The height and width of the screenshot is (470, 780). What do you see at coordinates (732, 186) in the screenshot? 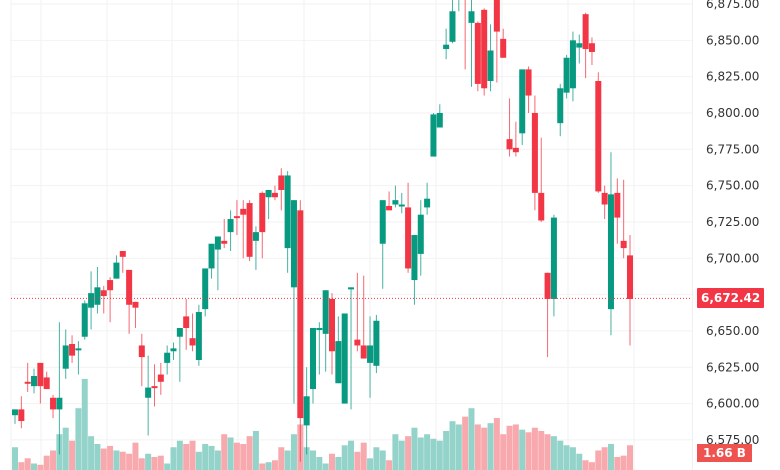
I see `price-tick-label: 6,750.00` at bounding box center [732, 186].